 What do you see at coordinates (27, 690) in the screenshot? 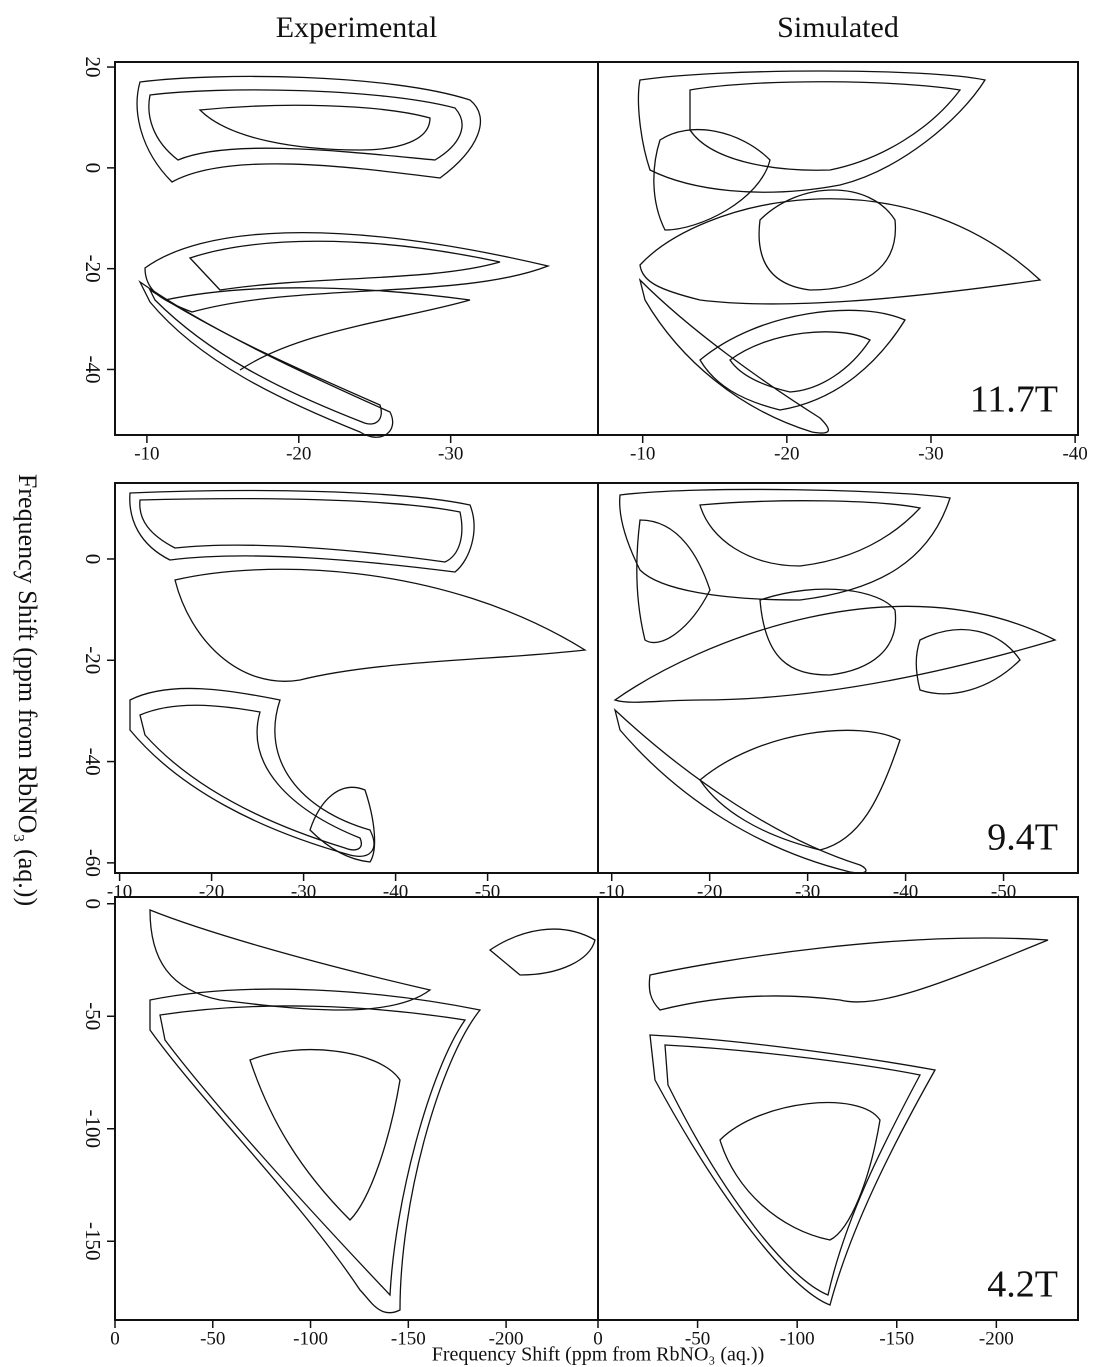
I see `y-axis-label: Frequency Shift (ppm from RbNO₃ (aq.))` at bounding box center [27, 690].